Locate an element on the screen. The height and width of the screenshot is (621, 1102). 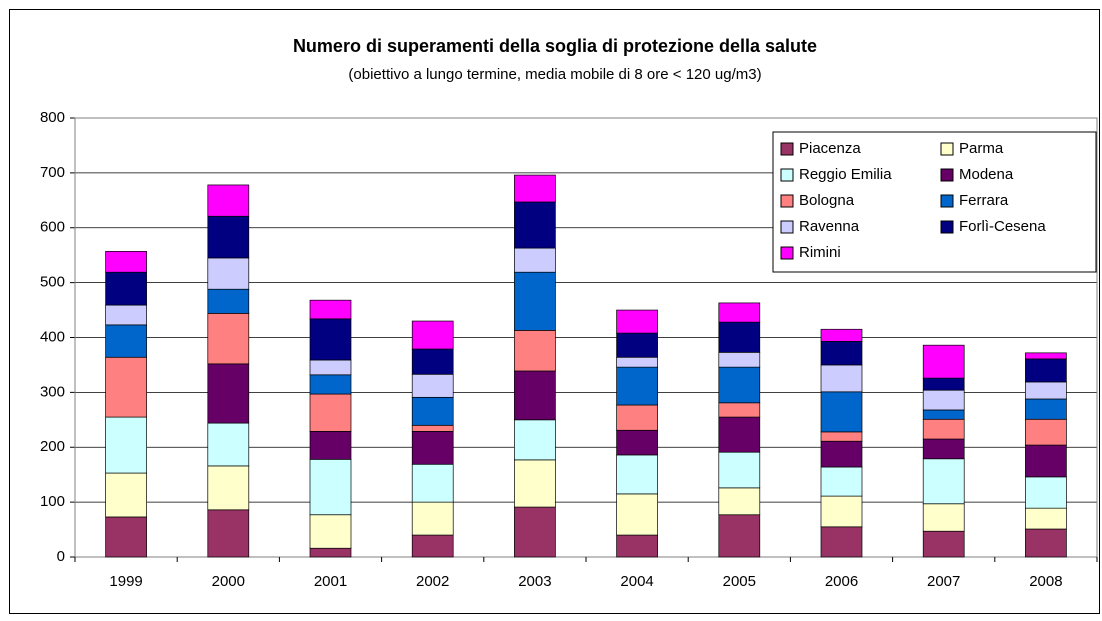
y-tick-label: 800 is located at coordinates (52, 117).